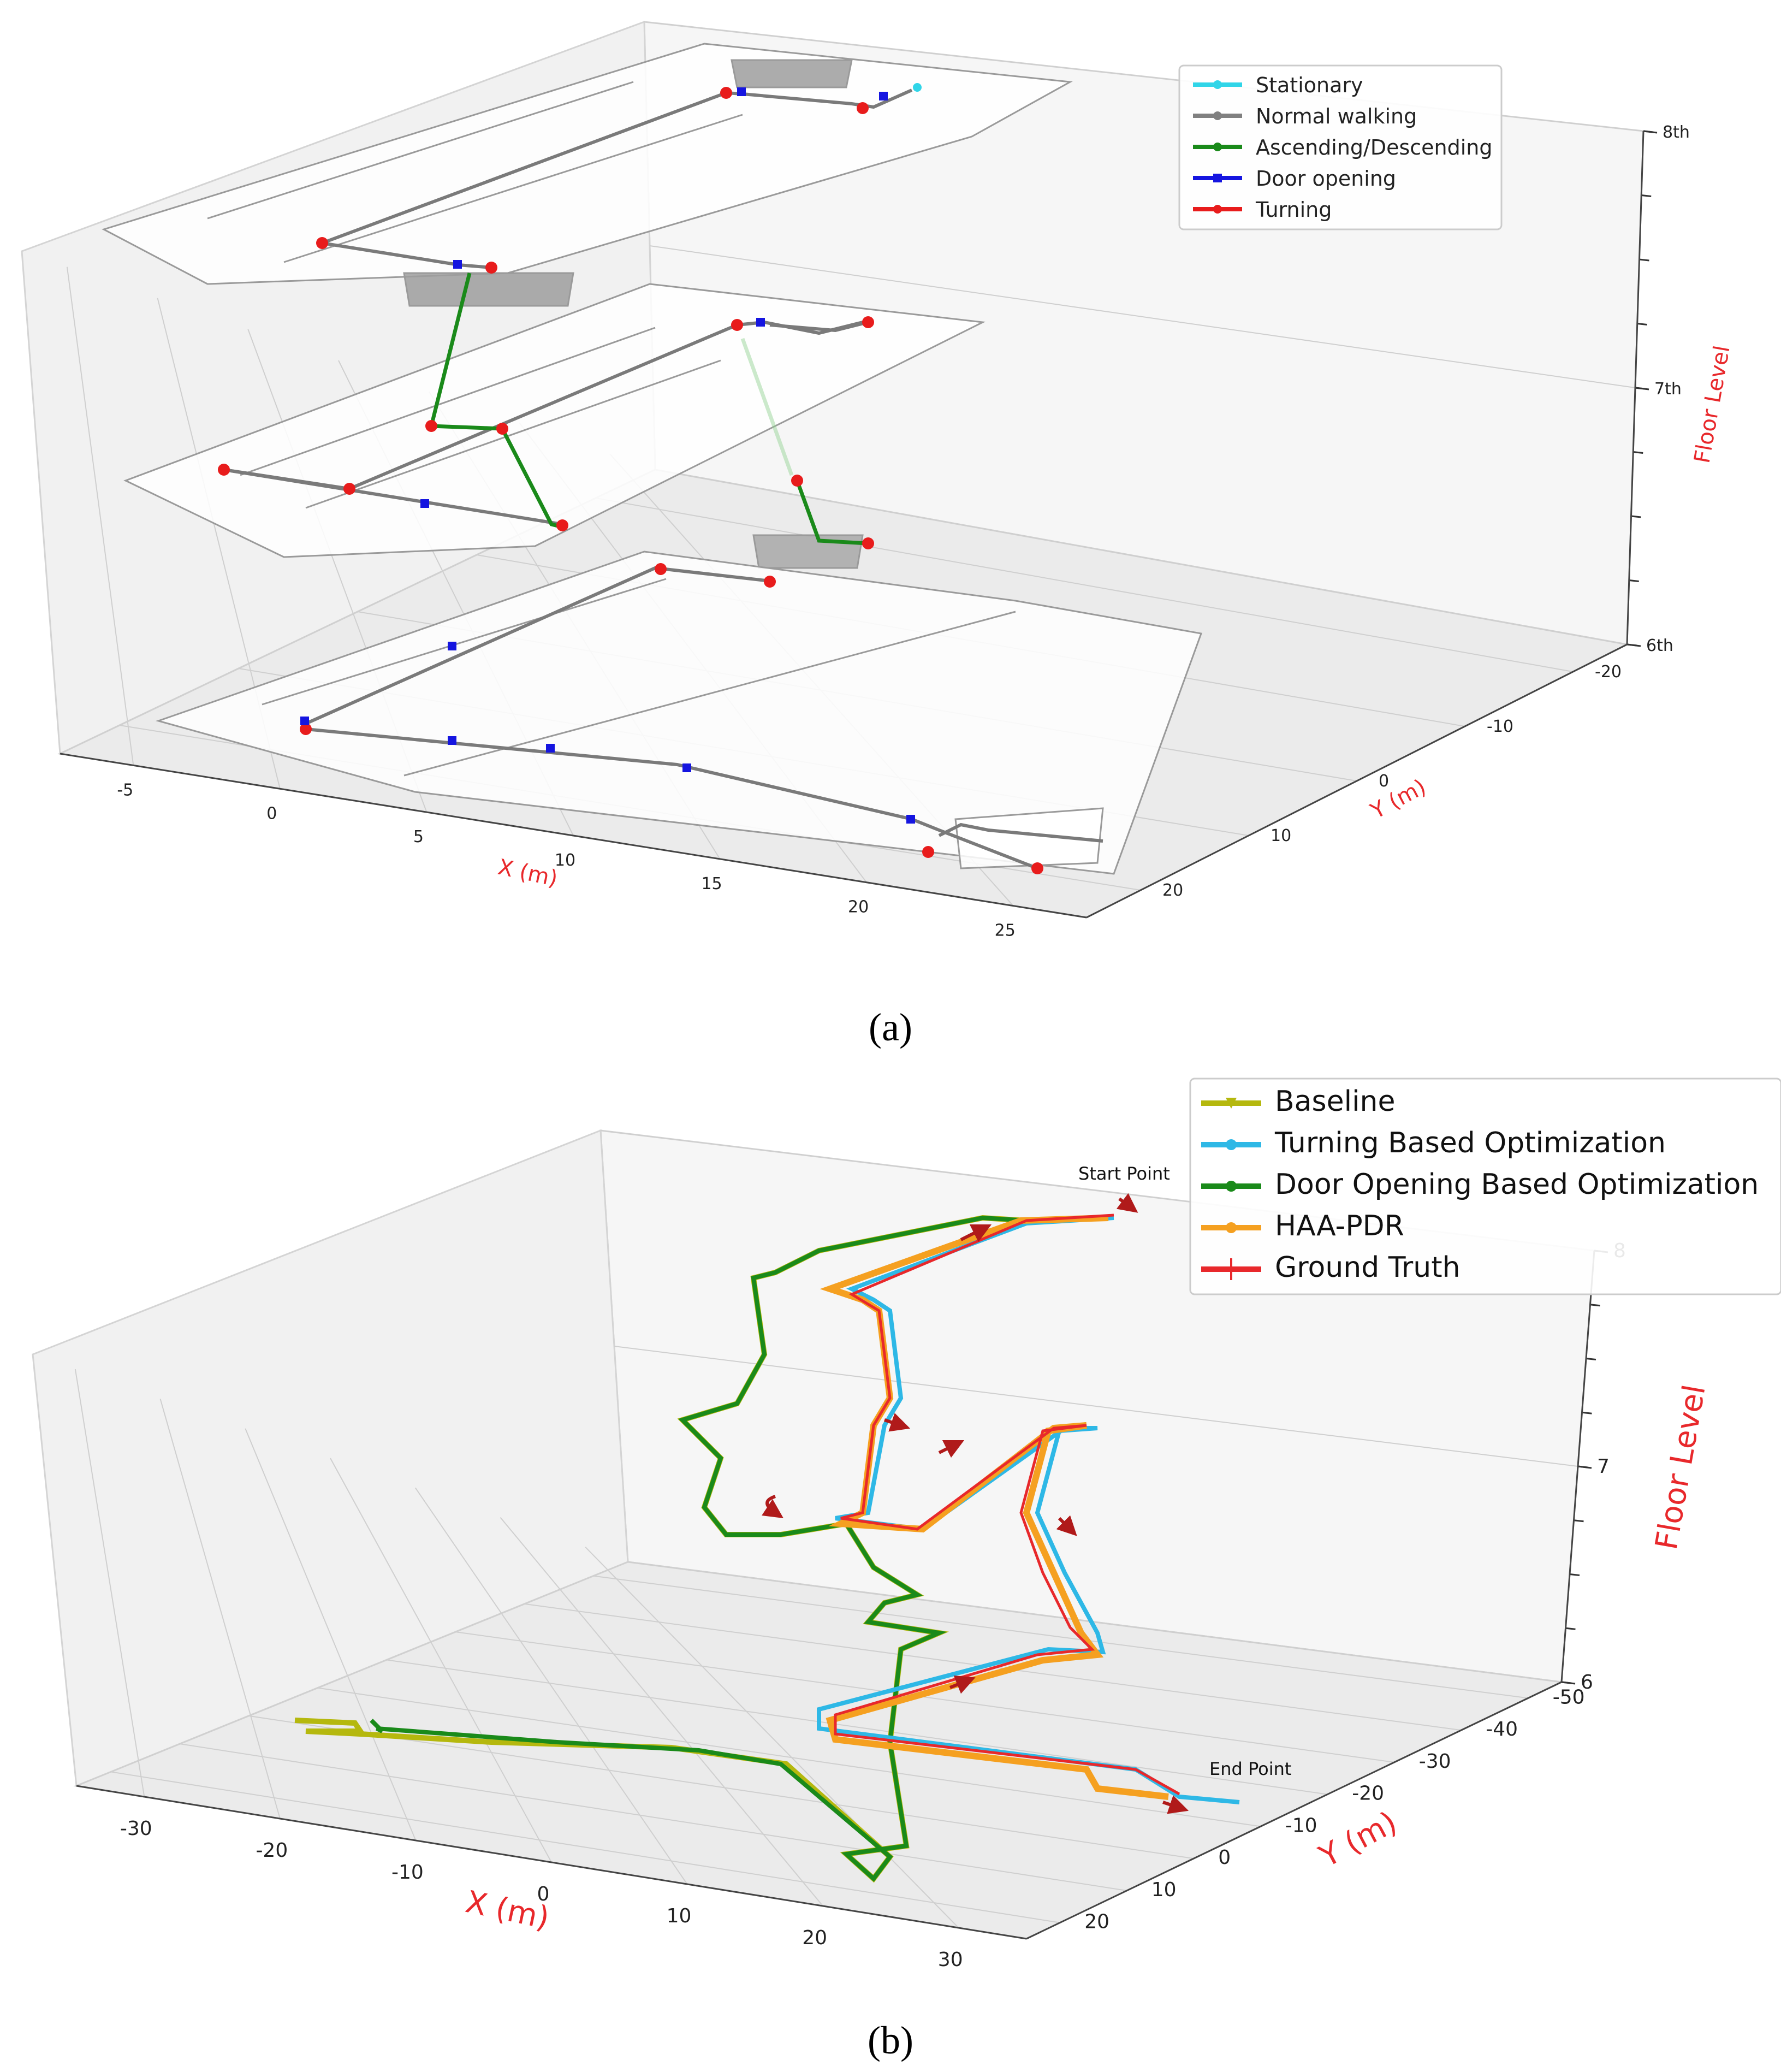  Describe the element at coordinates (1681, 1468) in the screenshot. I see `panel-b-z-label: Floor Level` at that location.